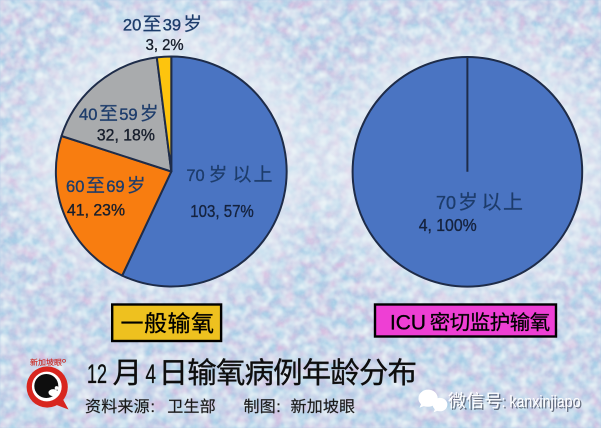  Describe the element at coordinates (165, 45) in the screenshot. I see `svg-text: 3, 2%` at that location.